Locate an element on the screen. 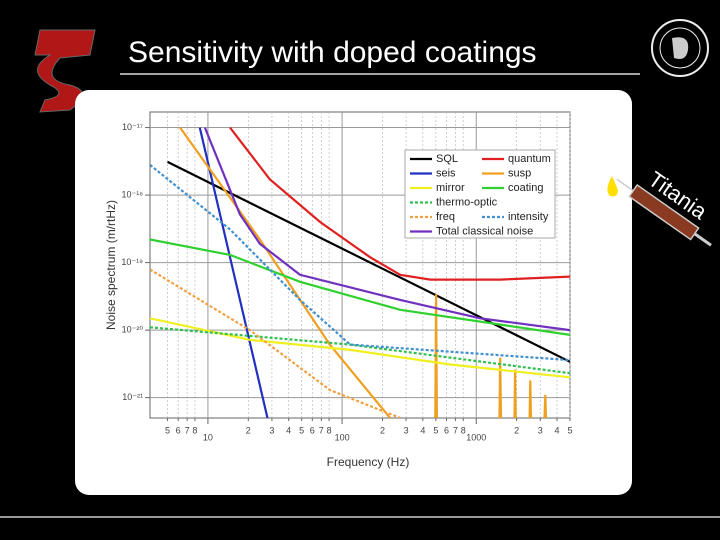 The image size is (720, 540). logo is located at coordinates (65, 71).